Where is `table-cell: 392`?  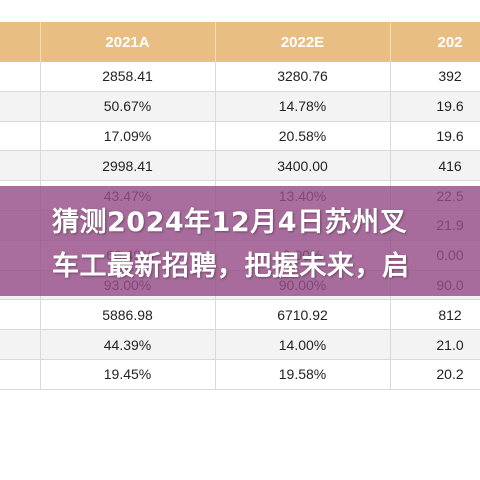
table-cell: 392 is located at coordinates (435, 77).